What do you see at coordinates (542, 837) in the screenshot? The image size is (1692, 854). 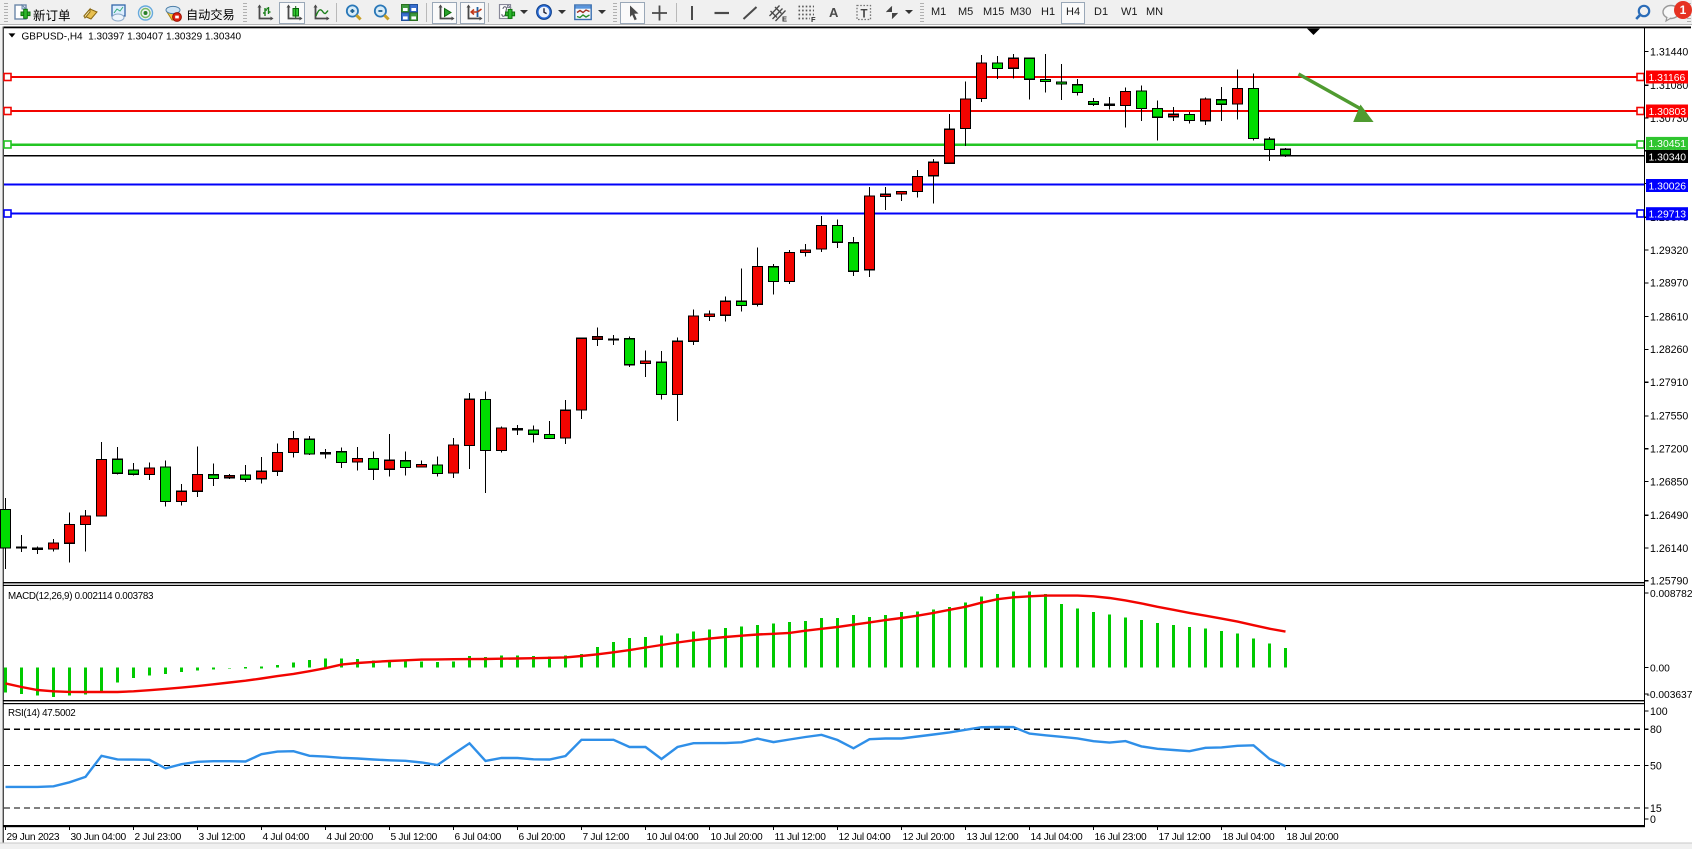 I see `svg-text: 6 Jul 20:00` at bounding box center [542, 837].